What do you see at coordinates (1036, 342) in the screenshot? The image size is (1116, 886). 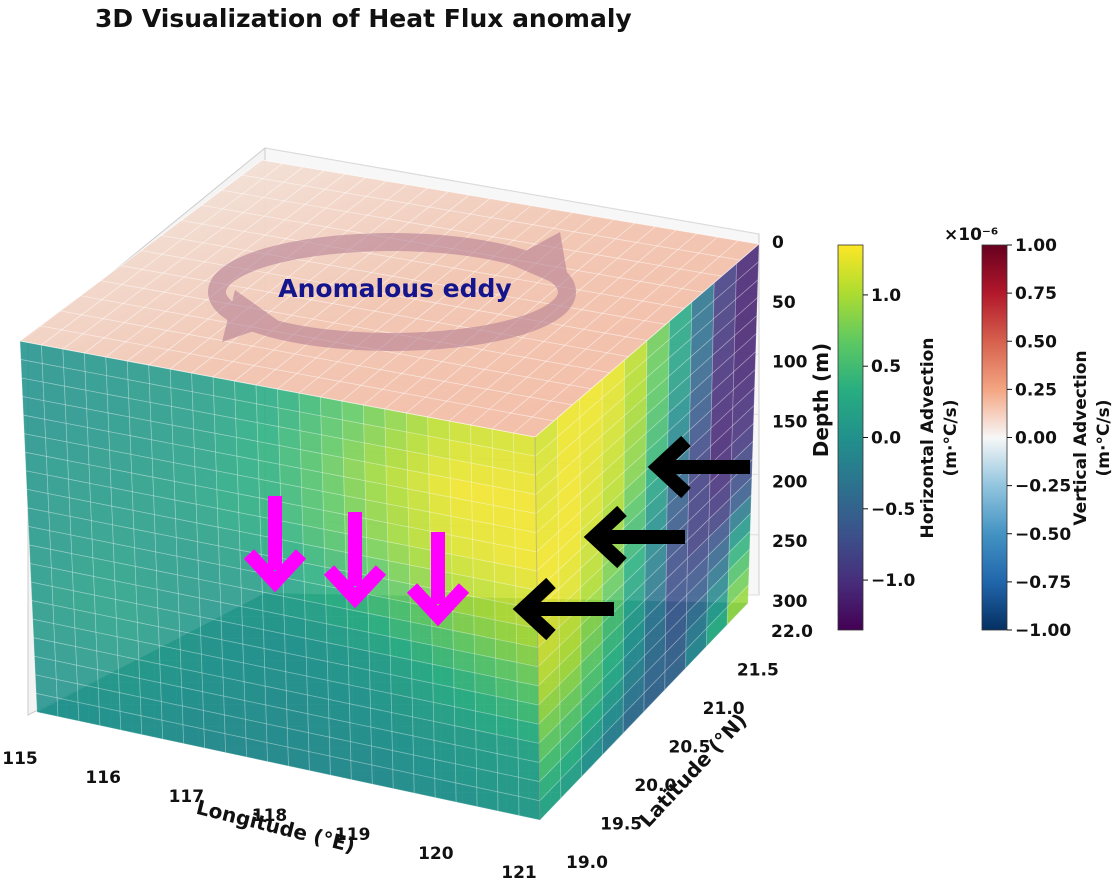 I see `vertical-advection-tick: 0.50` at bounding box center [1036, 342].